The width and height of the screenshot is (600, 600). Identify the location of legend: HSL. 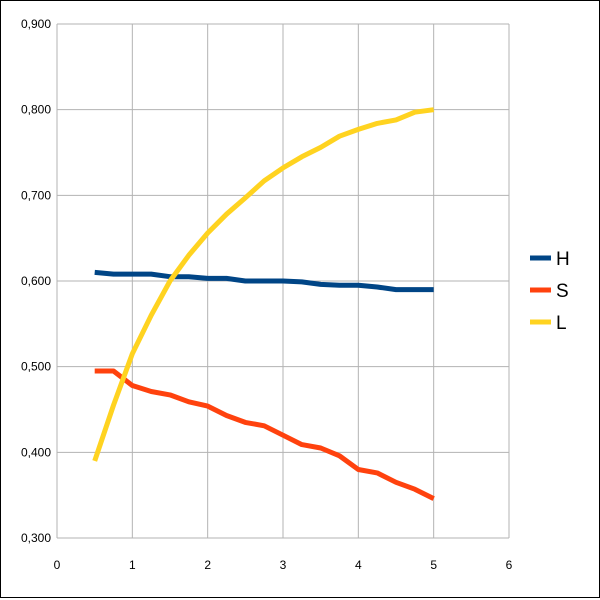
(550, 291).